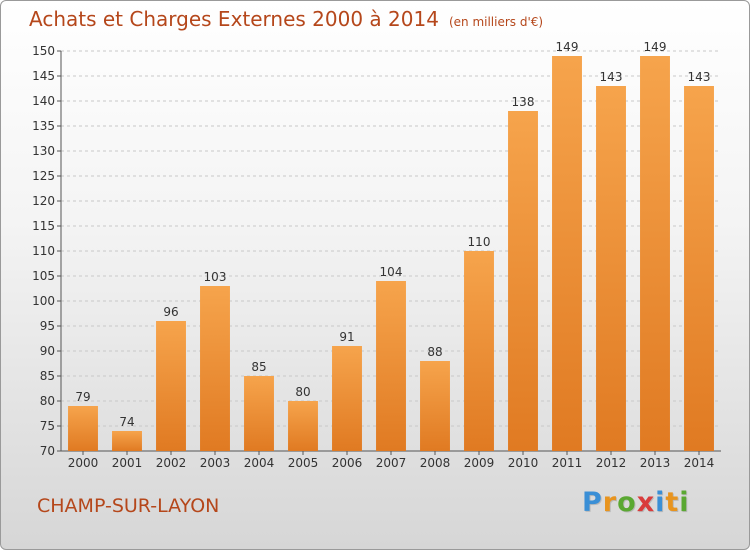 The height and width of the screenshot is (550, 750). What do you see at coordinates (611, 463) in the screenshot?
I see `x-tick-label: 2012` at bounding box center [611, 463].